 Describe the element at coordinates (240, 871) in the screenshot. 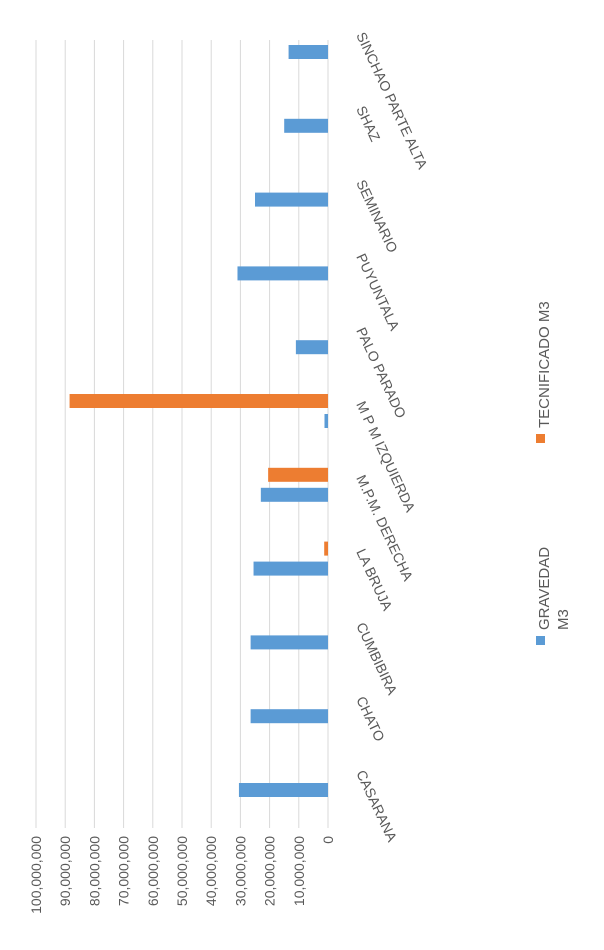

I see `value-tick-label: 30,000,000` at that location.